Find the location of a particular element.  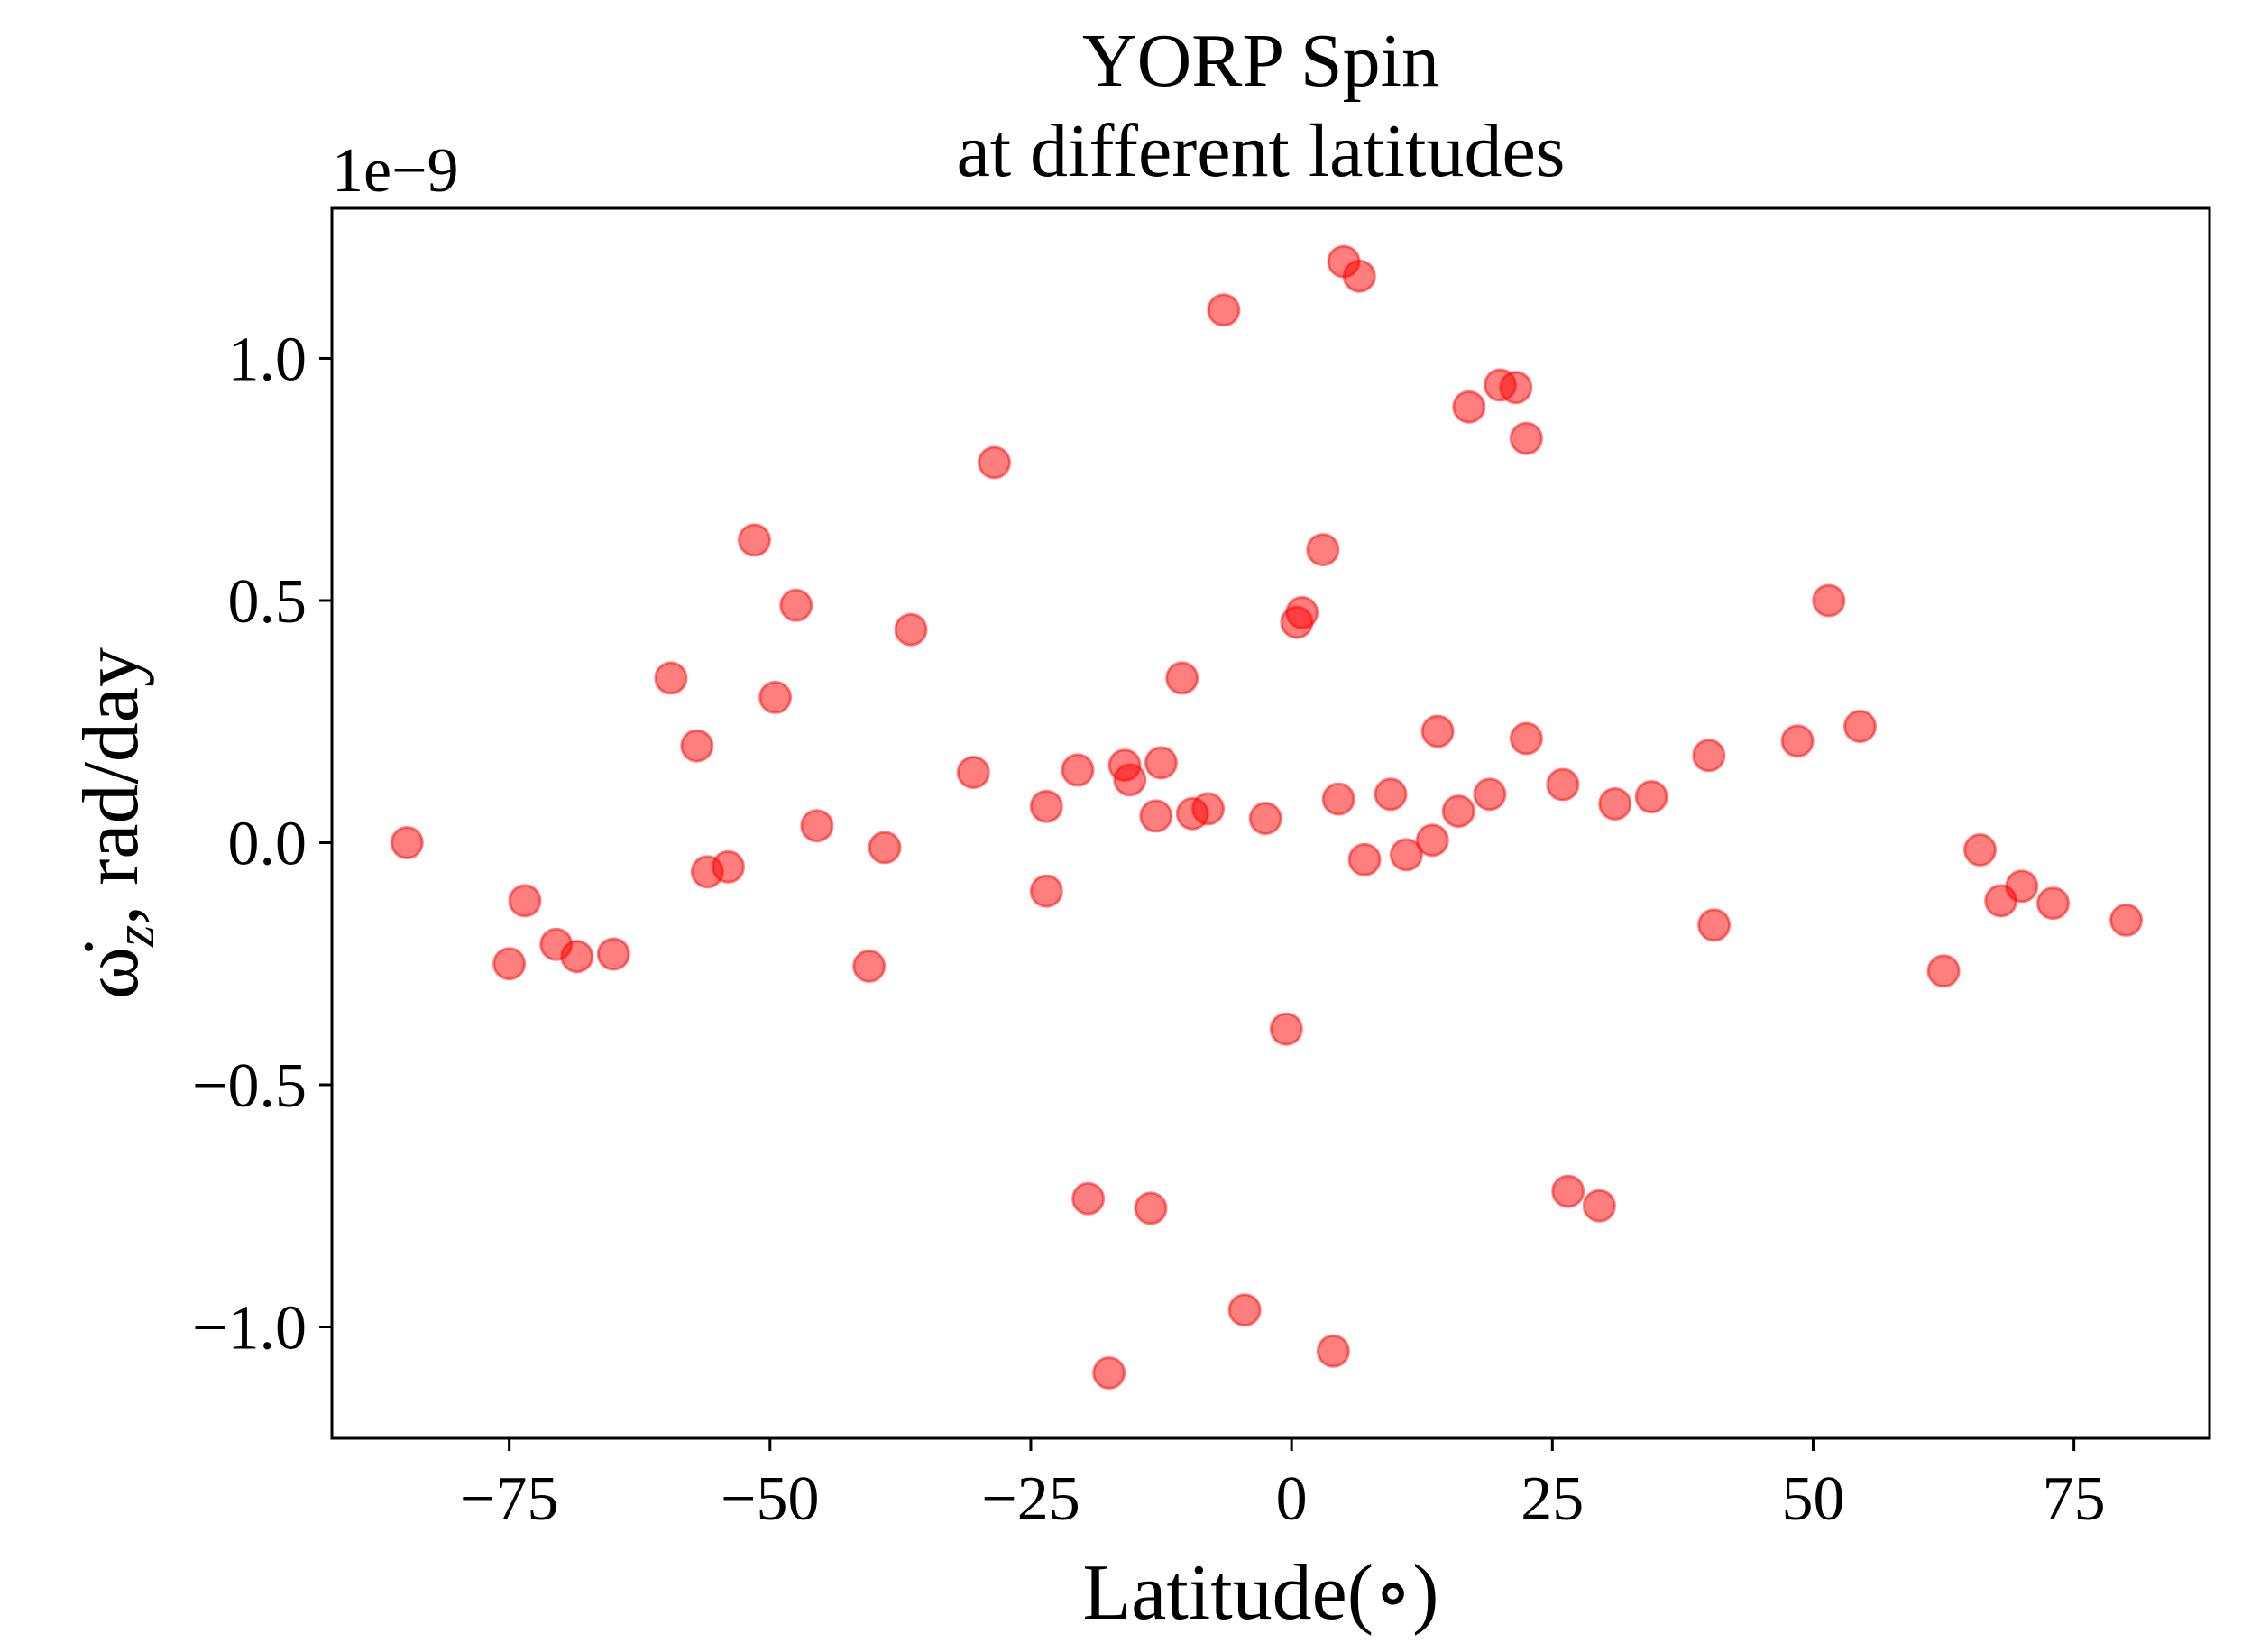

chart-title-line-2: at different latitudes is located at coordinates (1261, 151).